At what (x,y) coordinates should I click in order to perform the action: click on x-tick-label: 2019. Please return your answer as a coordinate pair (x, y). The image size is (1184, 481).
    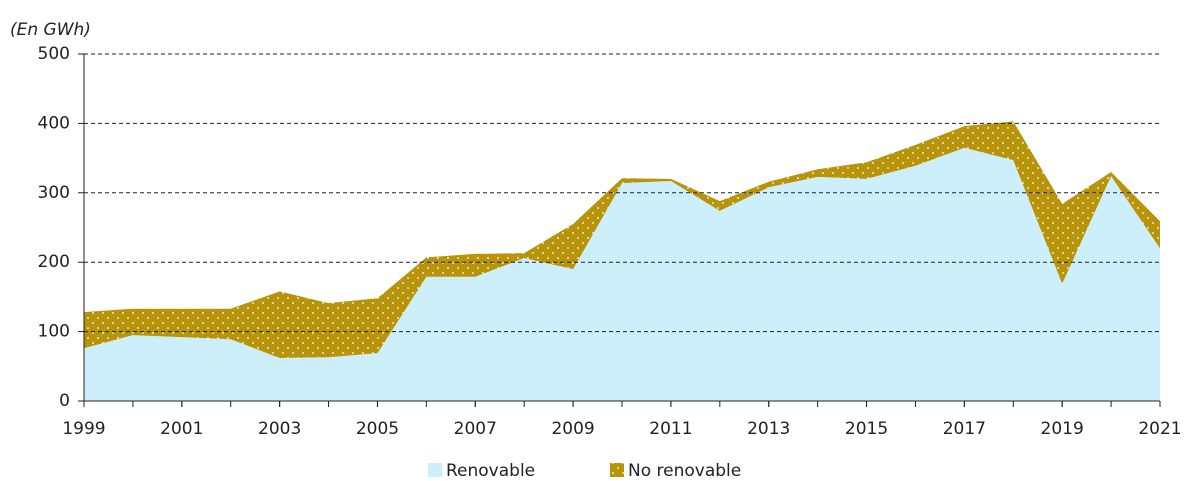
    Looking at the image, I should click on (1062, 429).